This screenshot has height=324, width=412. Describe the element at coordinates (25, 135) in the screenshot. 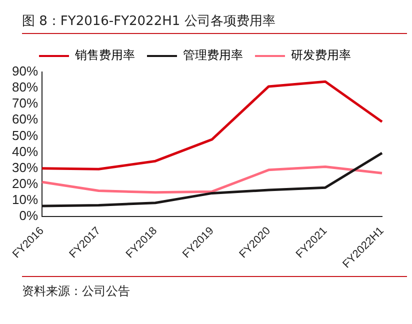

I see `y-tick-label: 50%` at that location.